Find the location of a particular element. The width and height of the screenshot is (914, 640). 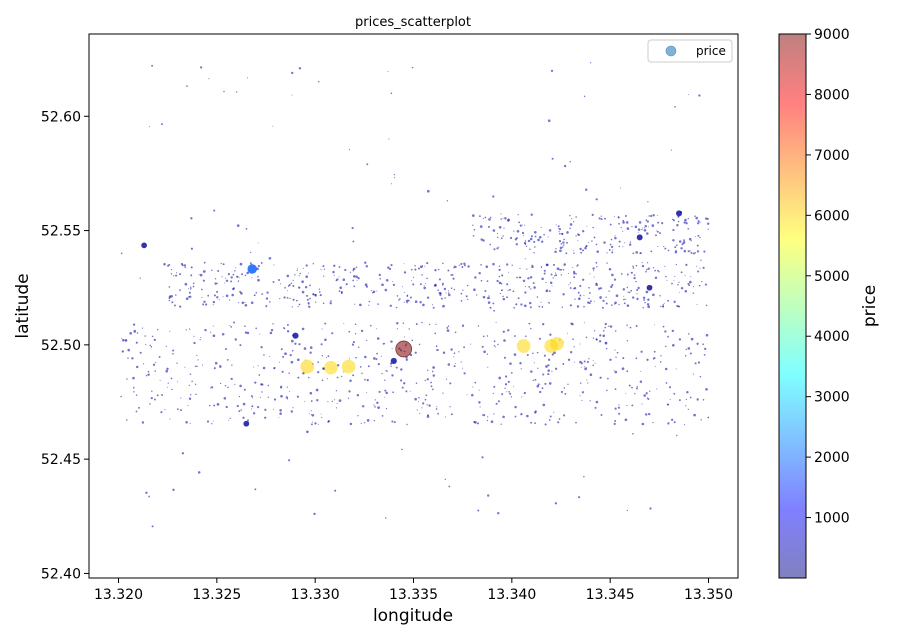

colorbar-tick-label: 1000 is located at coordinates (832, 519).